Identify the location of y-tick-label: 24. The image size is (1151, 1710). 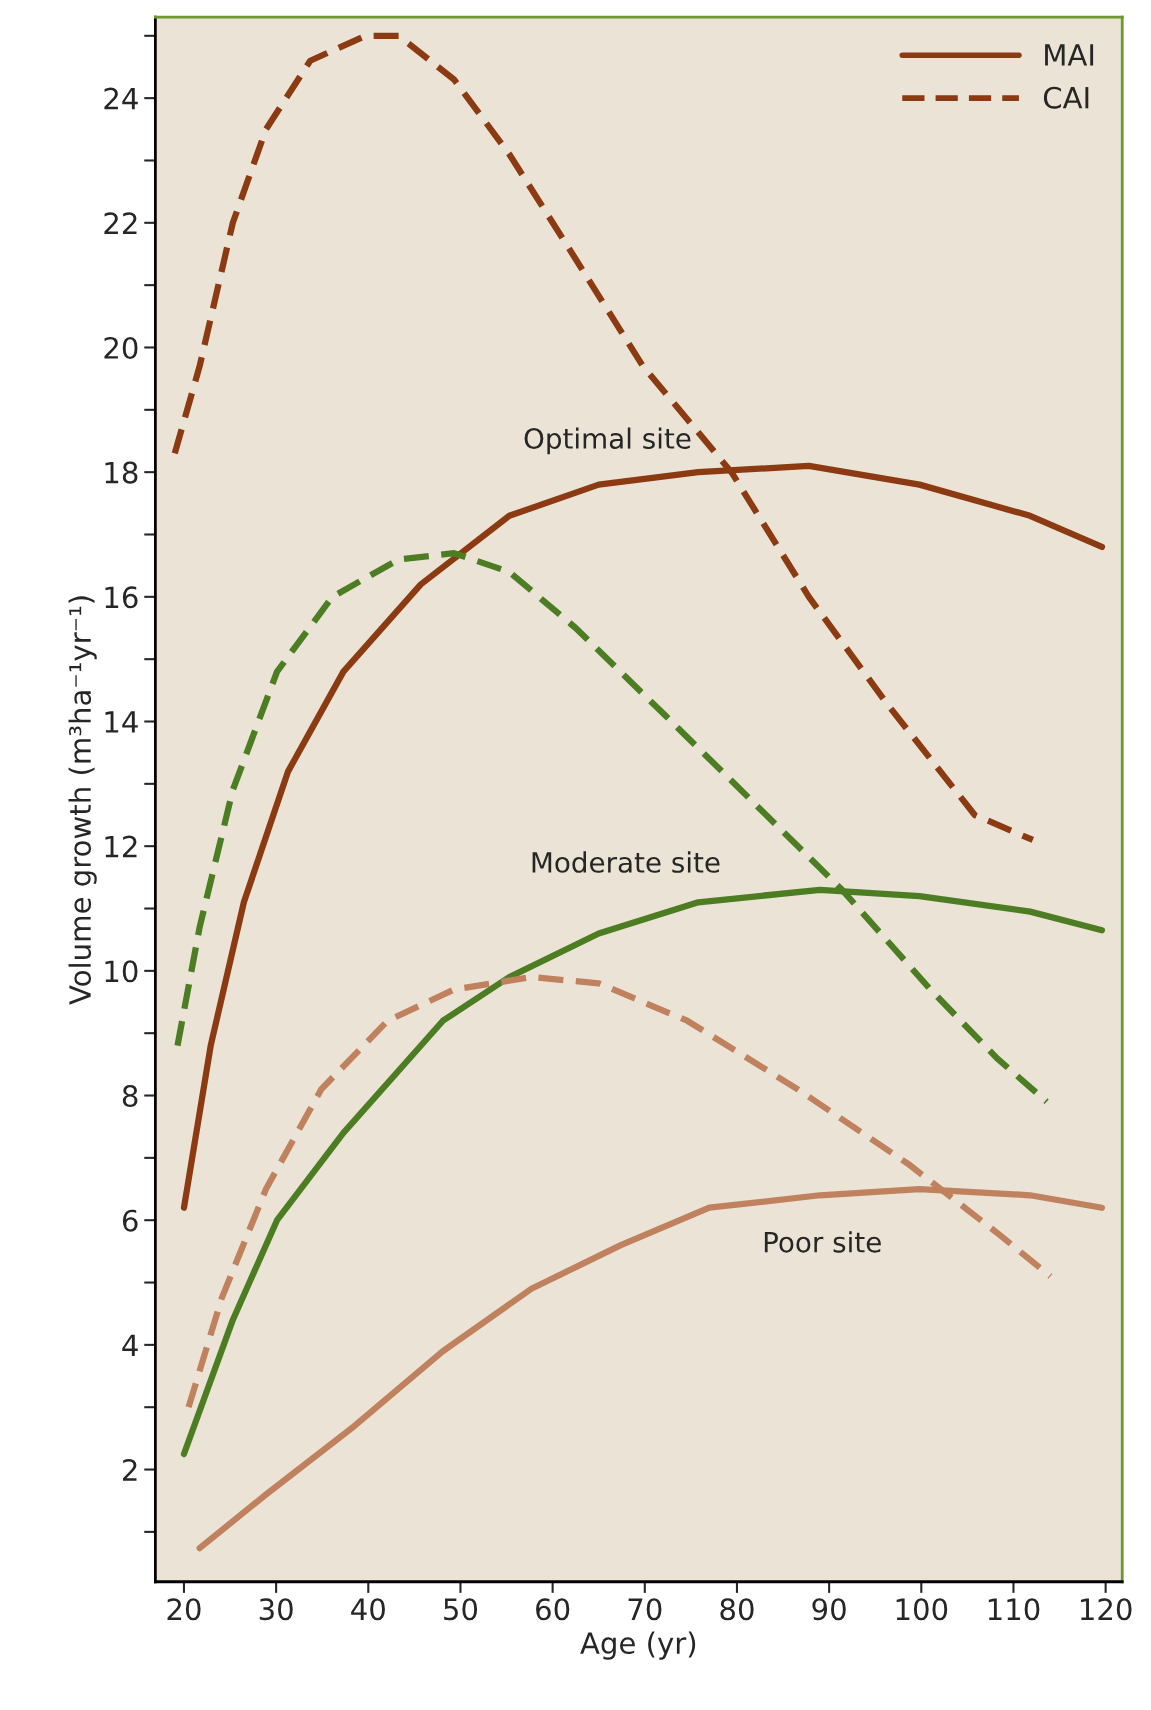
(121, 98).